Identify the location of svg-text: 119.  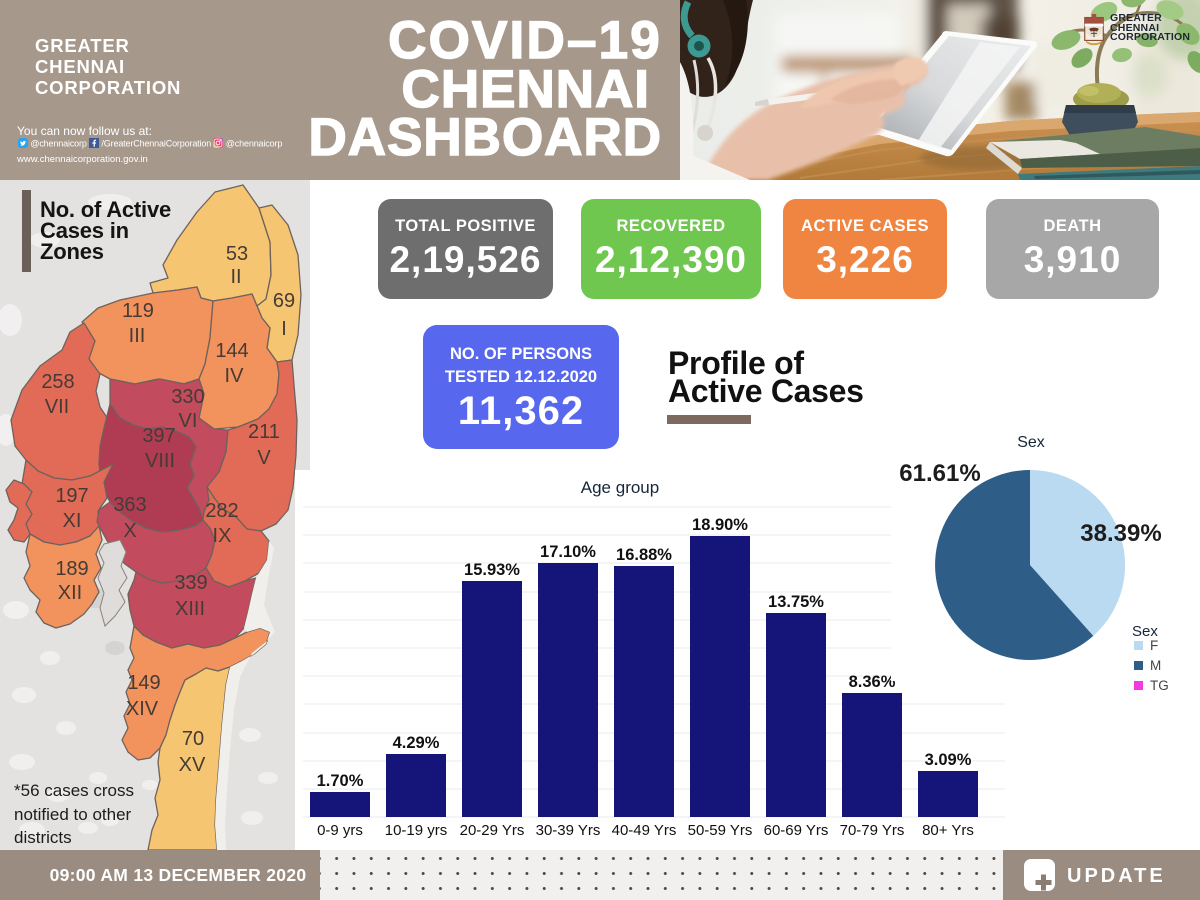
(138, 311).